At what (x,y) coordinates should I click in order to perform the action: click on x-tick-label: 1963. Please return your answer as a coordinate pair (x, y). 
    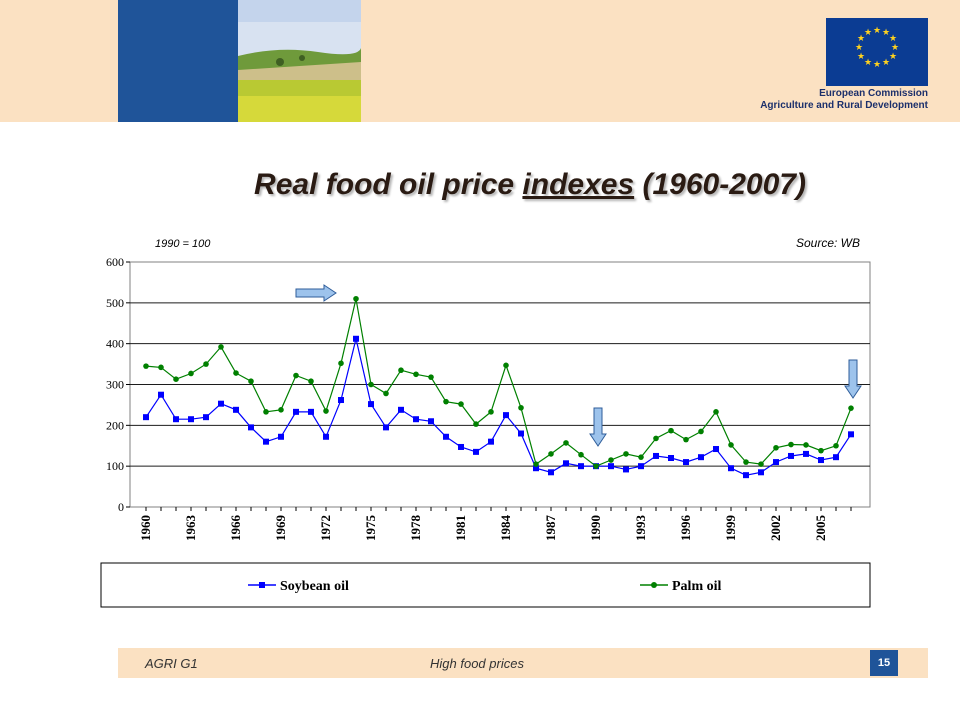
    Looking at the image, I should click on (190, 528).